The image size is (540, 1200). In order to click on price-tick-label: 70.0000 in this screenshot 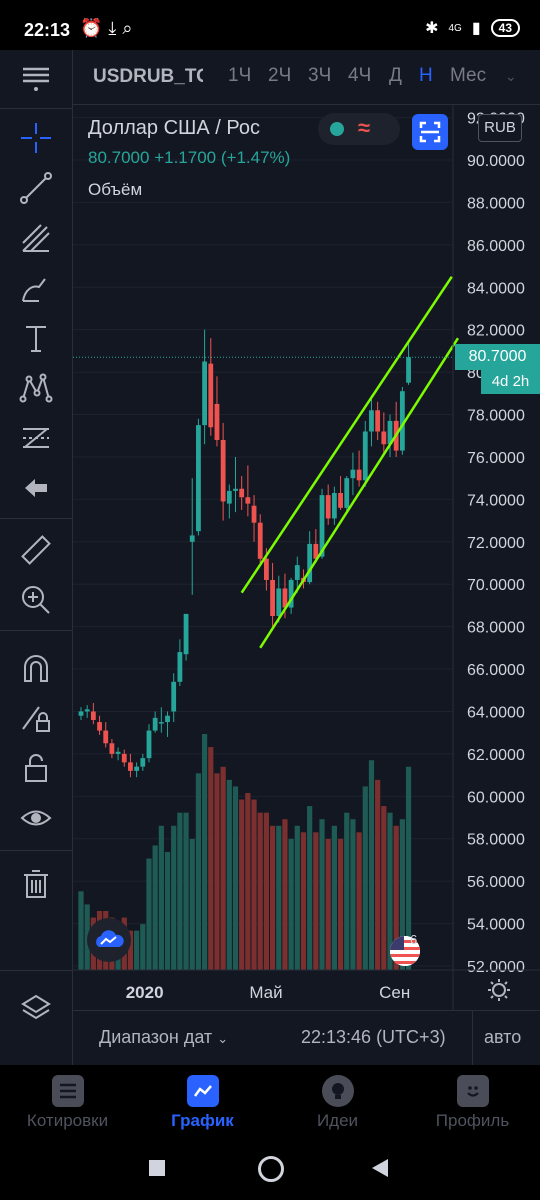, I will do `click(496, 585)`.